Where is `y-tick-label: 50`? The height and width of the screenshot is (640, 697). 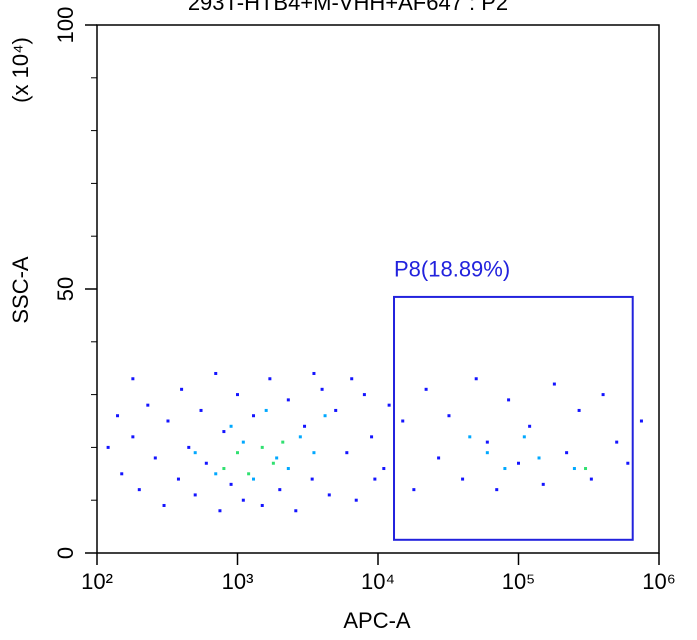
y-tick-label: 50 is located at coordinates (65, 289).